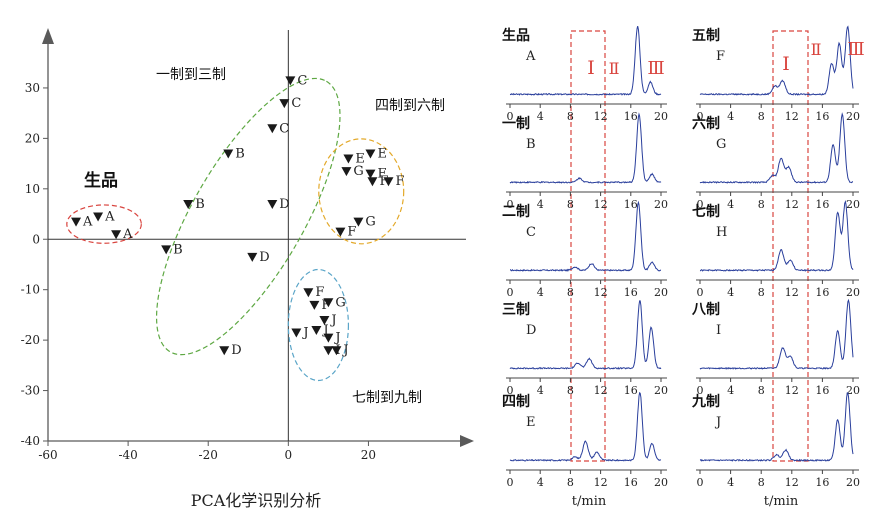 The width and height of the screenshot is (894, 517). I want to click on y-tick-label: -10, so click(30, 290).